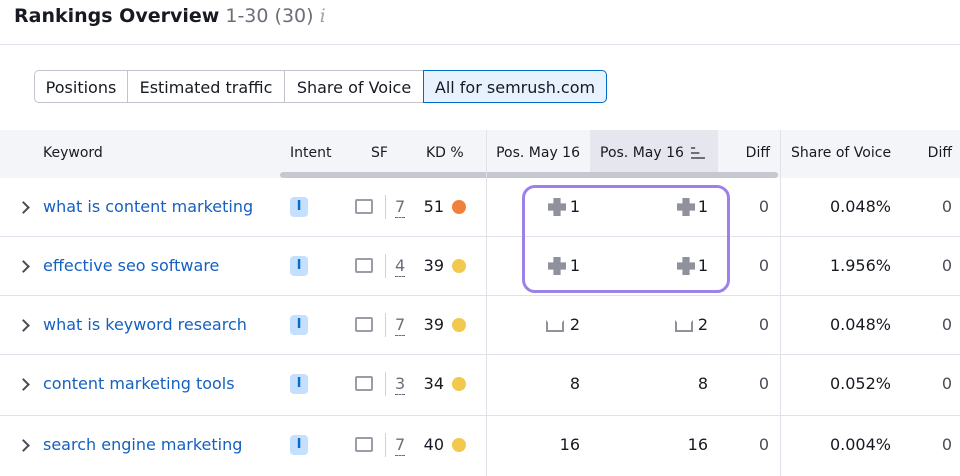 The height and width of the screenshot is (476, 960). What do you see at coordinates (860, 444) in the screenshot?
I see `share-of-voice: 0.004%` at bounding box center [860, 444].